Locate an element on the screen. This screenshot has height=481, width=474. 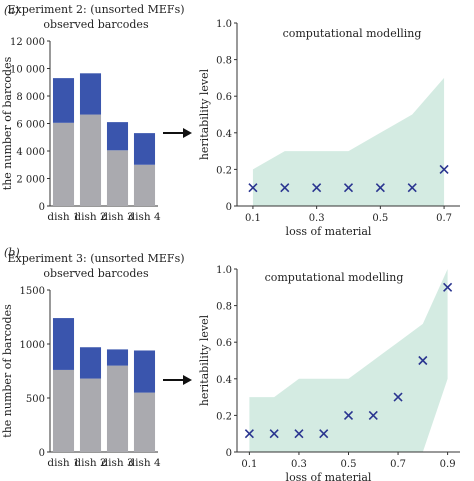
panel-a-label: (a) is located at coordinates (11, 10).